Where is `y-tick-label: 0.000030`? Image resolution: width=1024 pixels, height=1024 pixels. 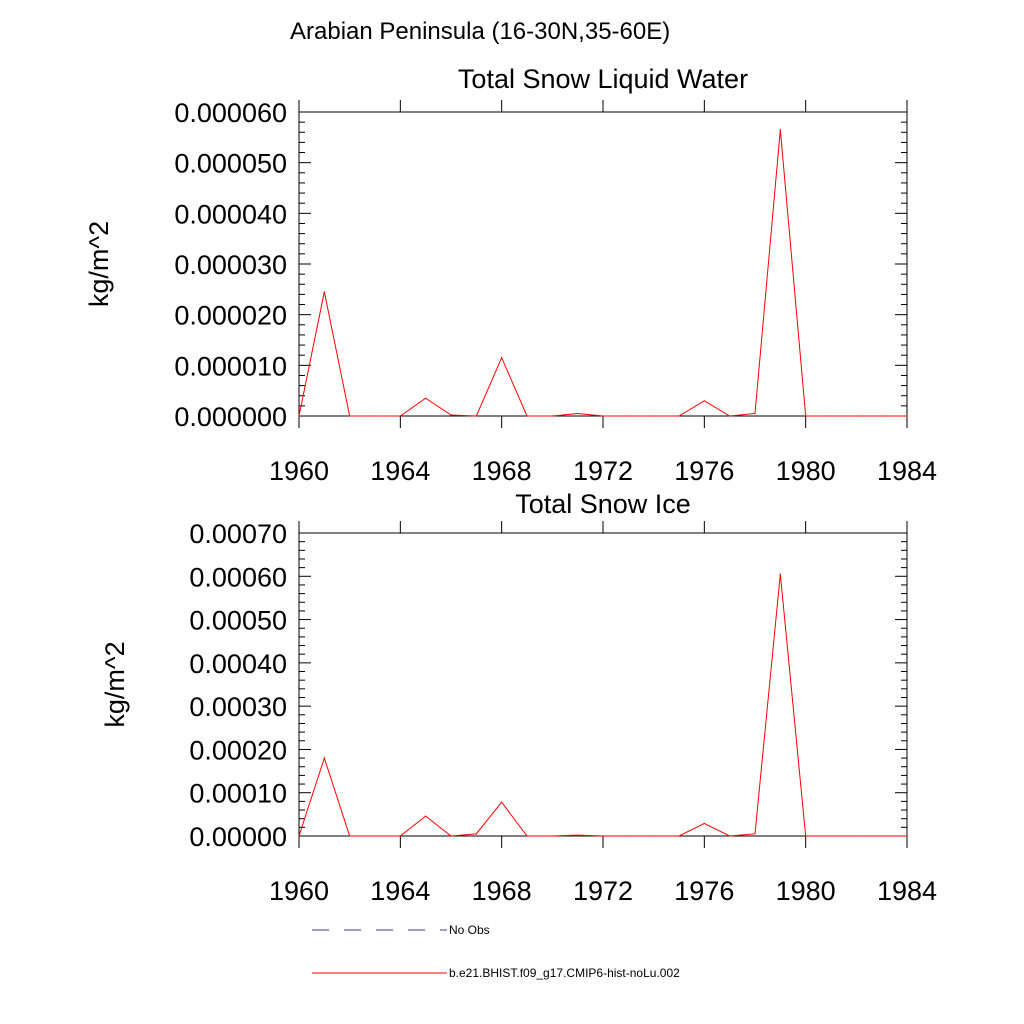
y-tick-label: 0.000030 is located at coordinates (230, 265).